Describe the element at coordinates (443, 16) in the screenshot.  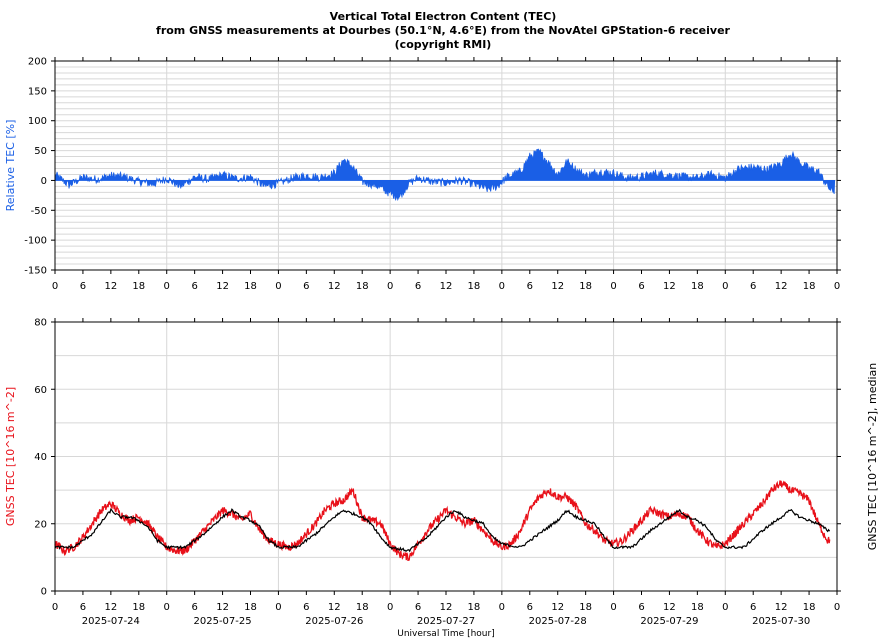
I see `chart-title: Vertical Total Electron Content (TEC)` at that location.